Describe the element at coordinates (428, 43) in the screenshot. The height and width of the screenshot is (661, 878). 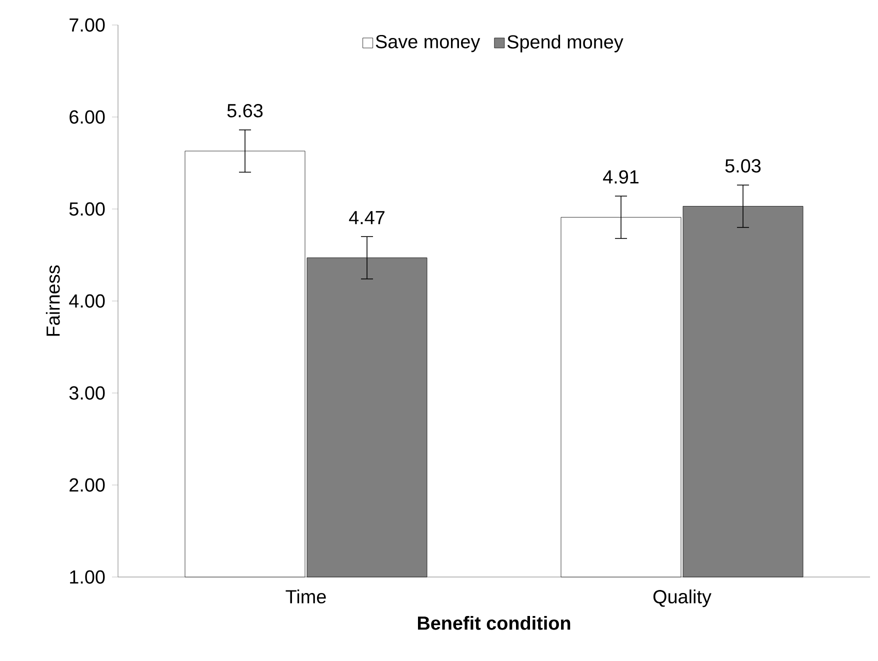
I see `legend-label: Save money` at that location.